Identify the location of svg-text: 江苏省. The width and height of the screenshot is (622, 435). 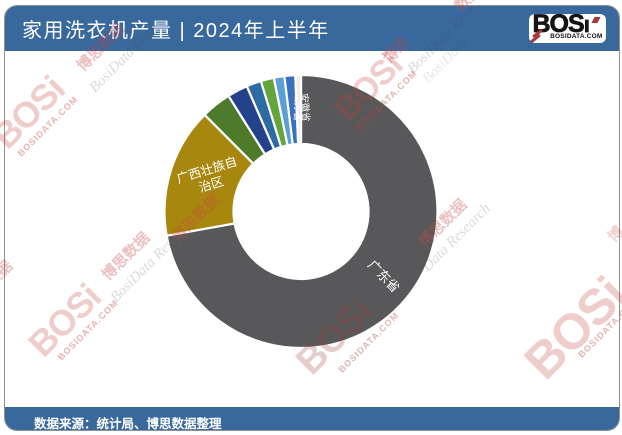
(297, 107).